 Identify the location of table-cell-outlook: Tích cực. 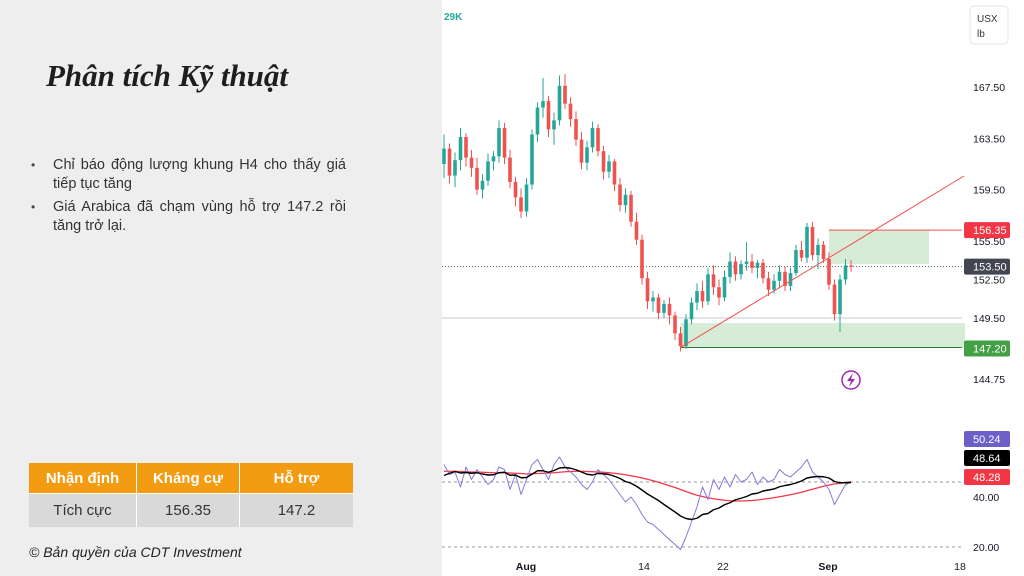
(83, 510).